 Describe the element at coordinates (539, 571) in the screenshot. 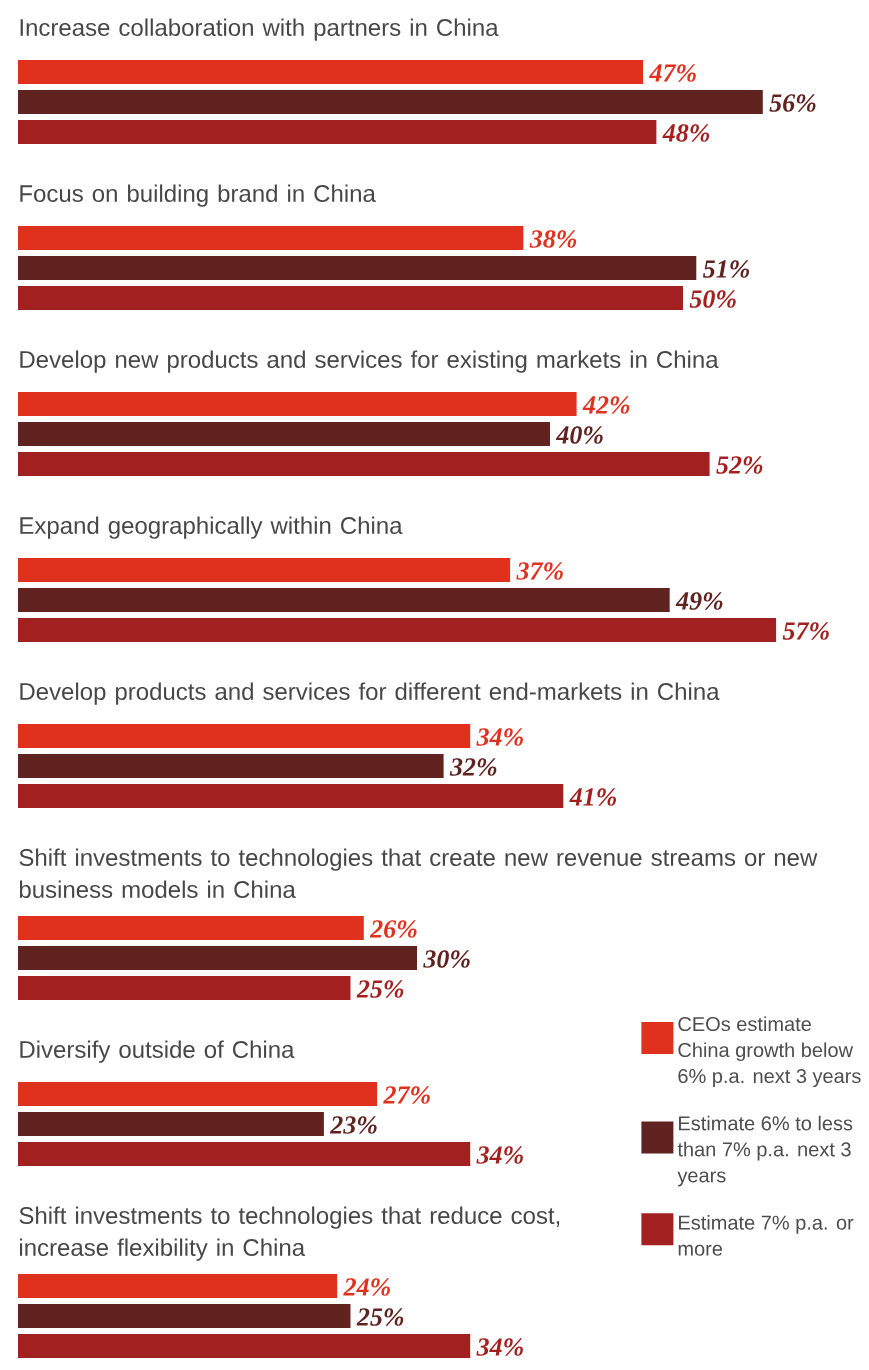

I see `data-label: 37%` at that location.